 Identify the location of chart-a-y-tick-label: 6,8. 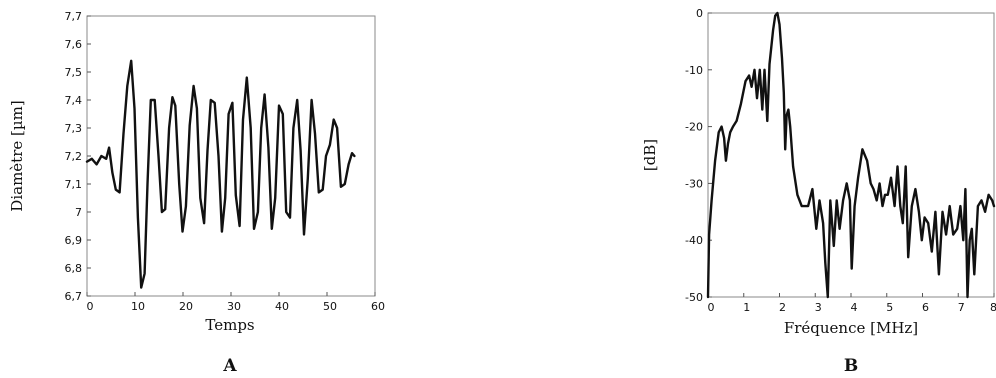
(74, 268).